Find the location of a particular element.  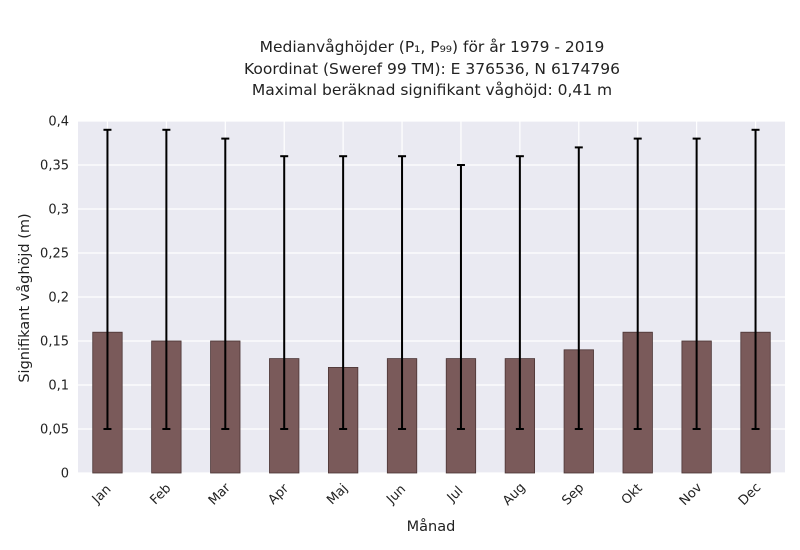

y-tick-label: 0,05 is located at coordinates (54, 430).